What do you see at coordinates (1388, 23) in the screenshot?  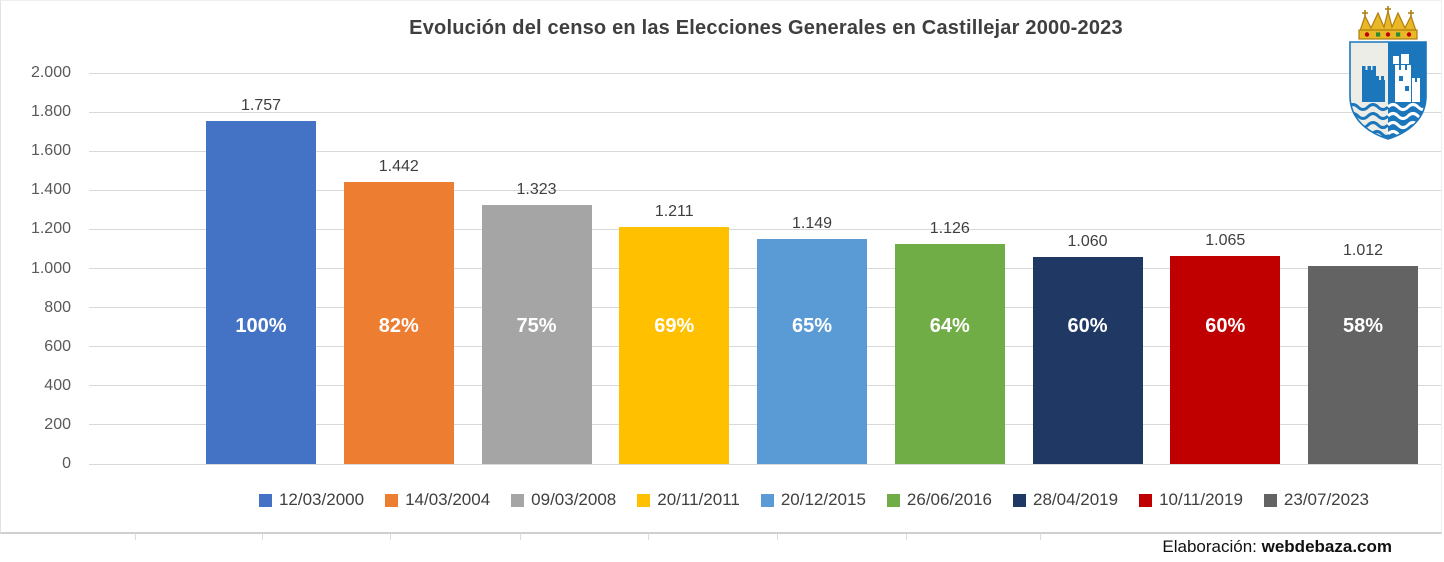 I see `crown-icon` at bounding box center [1388, 23].